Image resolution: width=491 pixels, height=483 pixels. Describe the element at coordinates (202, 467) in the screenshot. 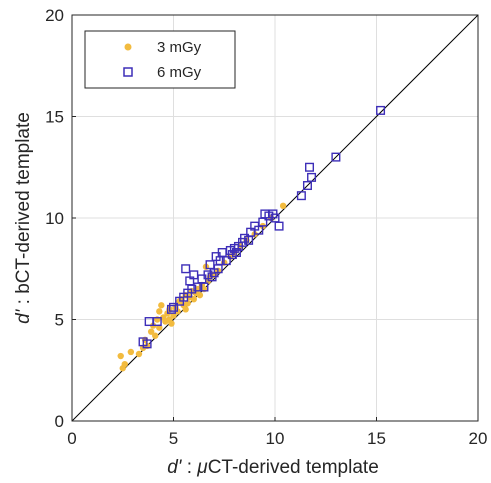

I see `x-axis-label-mu: μ` at that location.